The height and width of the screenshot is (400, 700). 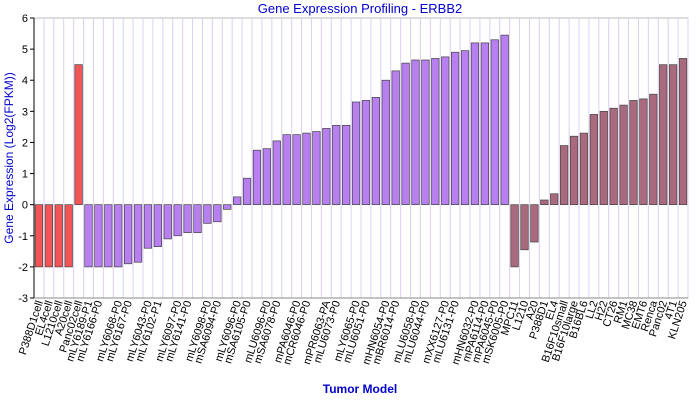 I want to click on y-tick-label: -1, so click(x=23, y=237).